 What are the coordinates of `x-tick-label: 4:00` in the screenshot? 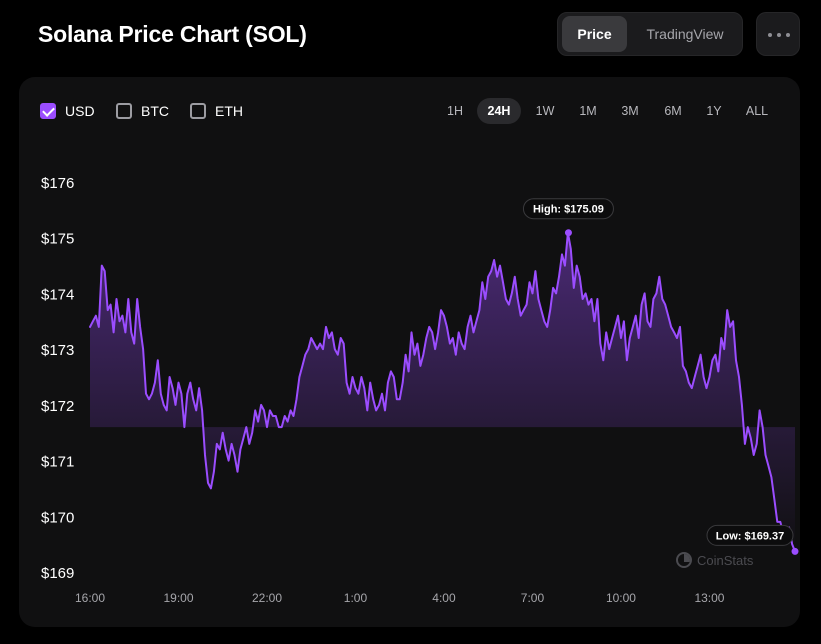 It's located at (444, 598).